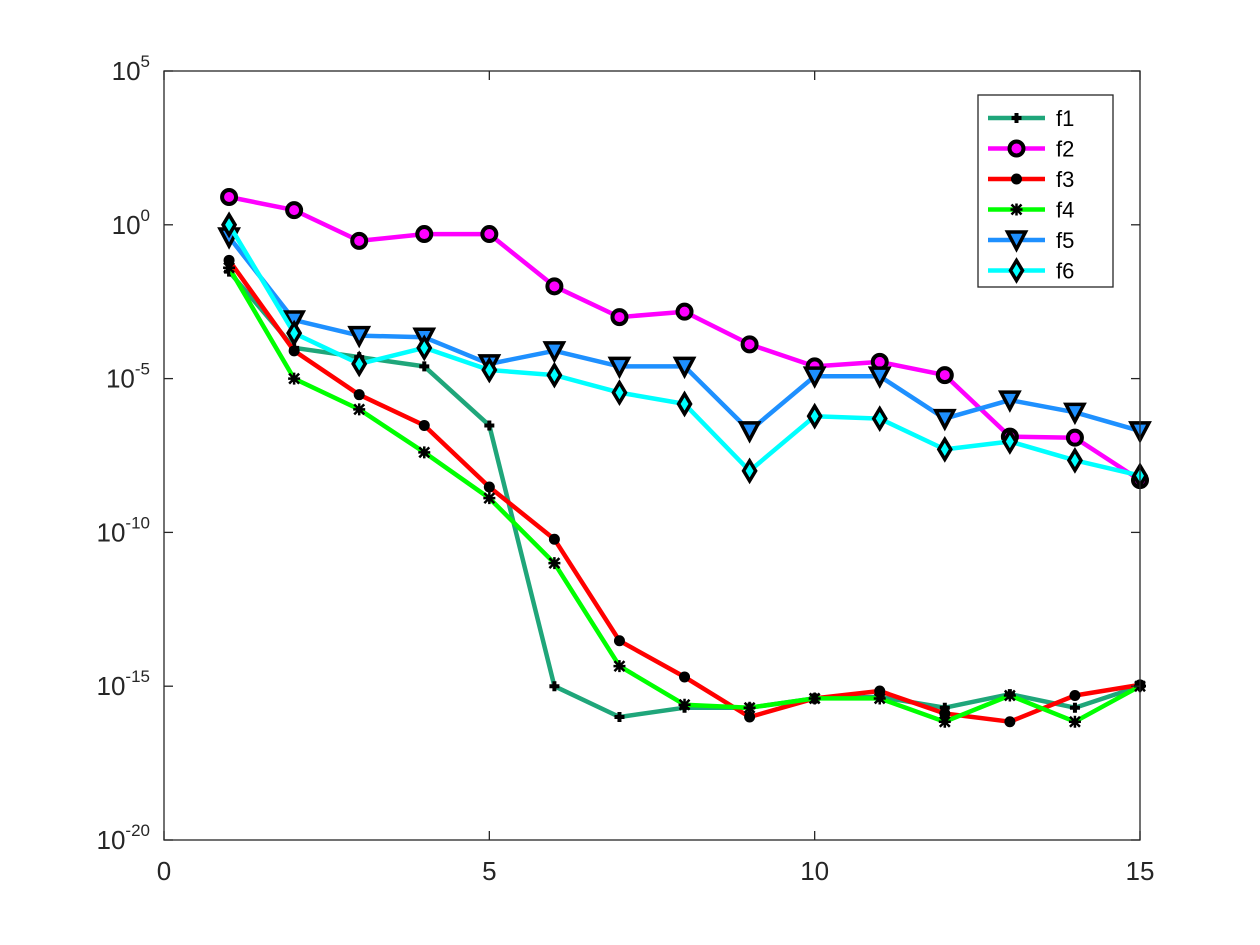 The image size is (1260, 945). What do you see at coordinates (1065, 118) in the screenshot?
I see `legend-label: f1` at bounding box center [1065, 118].